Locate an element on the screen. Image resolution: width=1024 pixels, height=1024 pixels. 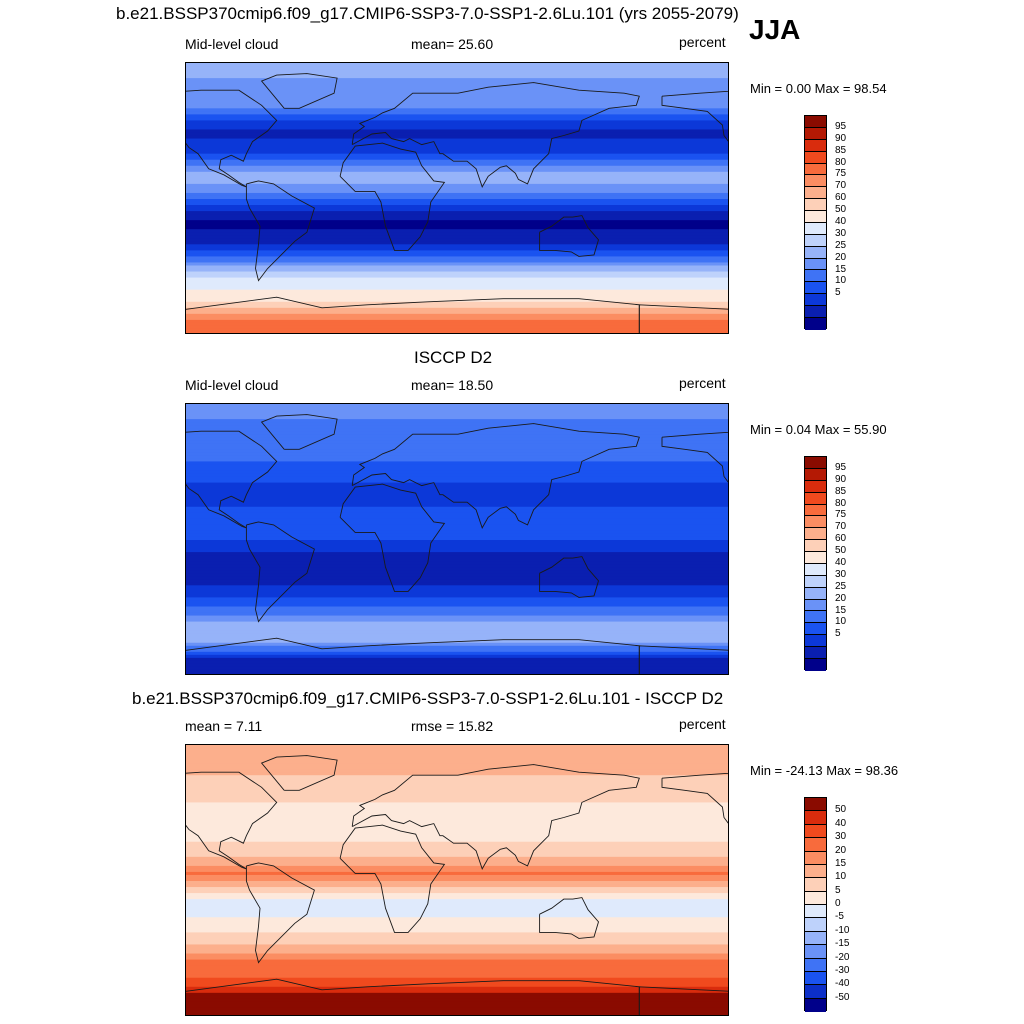
colorbar-tick-label: 50 is located at coordinates (841, 210).